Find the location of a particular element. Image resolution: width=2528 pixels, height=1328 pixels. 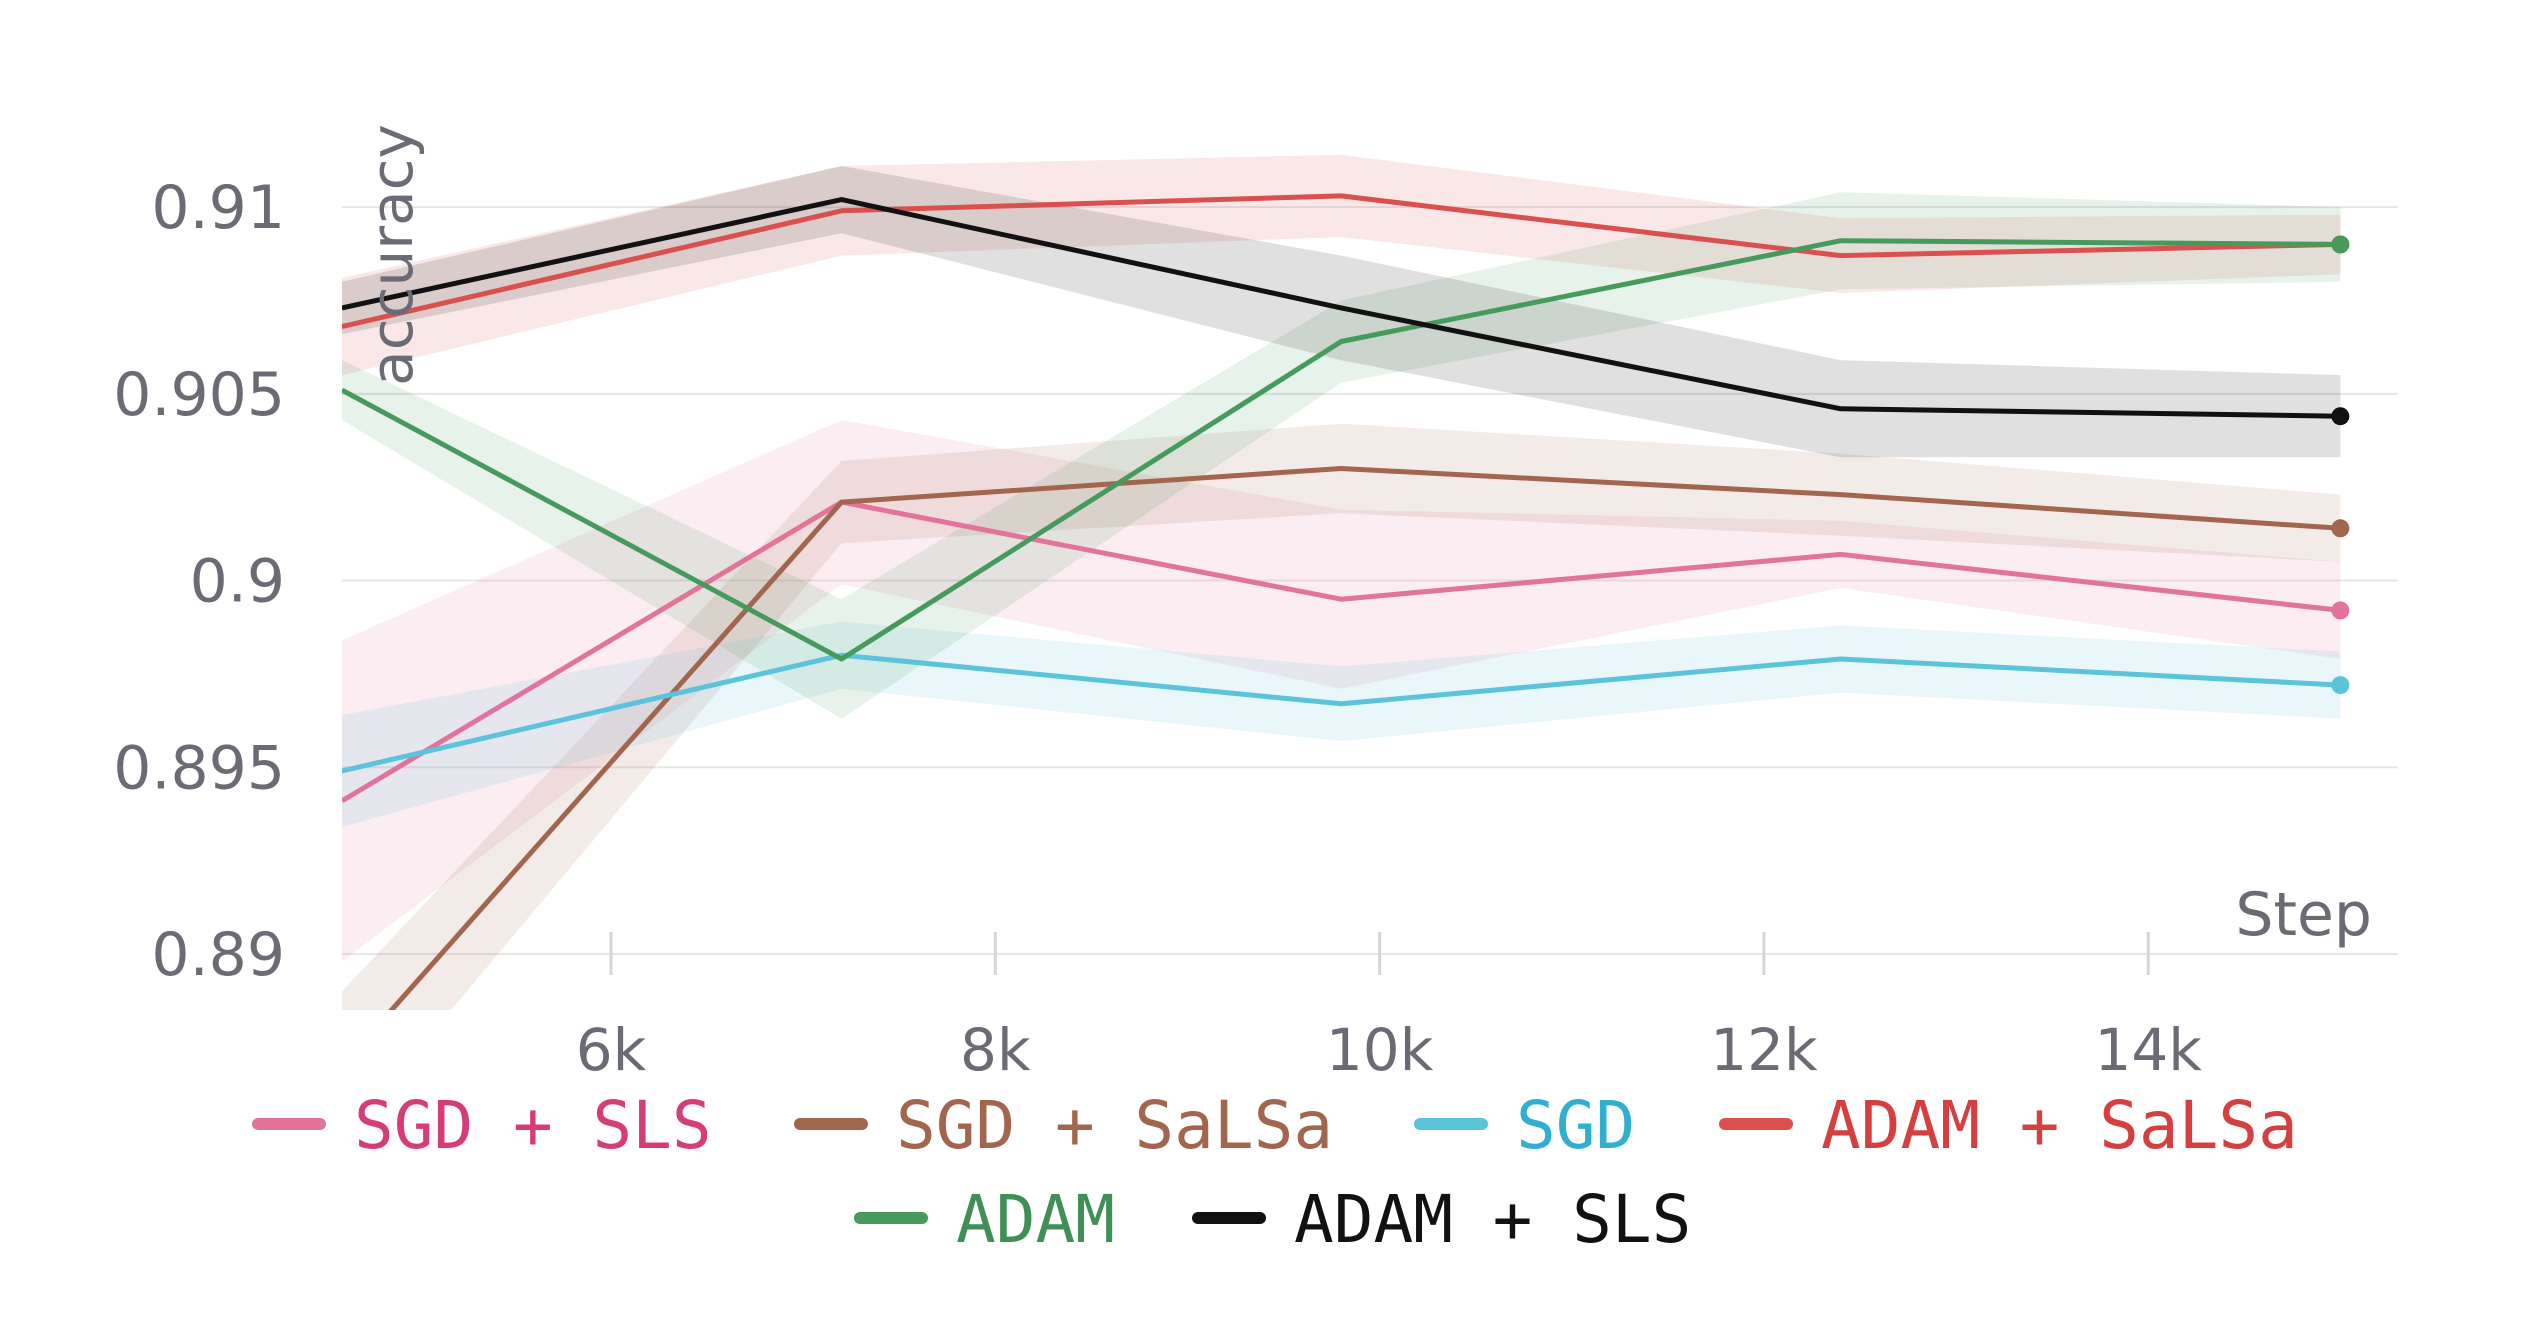

endpoint-adam is located at coordinates (2340, 244).